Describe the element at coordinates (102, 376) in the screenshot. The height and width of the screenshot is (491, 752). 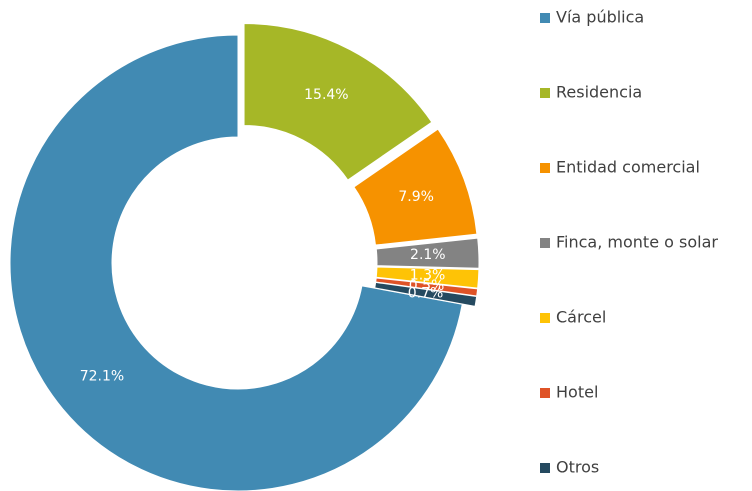
I see `slice-label: 72.1%` at that location.